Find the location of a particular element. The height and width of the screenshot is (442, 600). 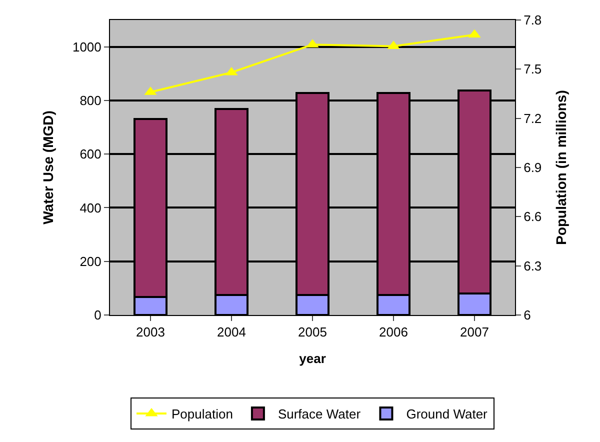

y-tick-label: 0 is located at coordinates (98, 315).